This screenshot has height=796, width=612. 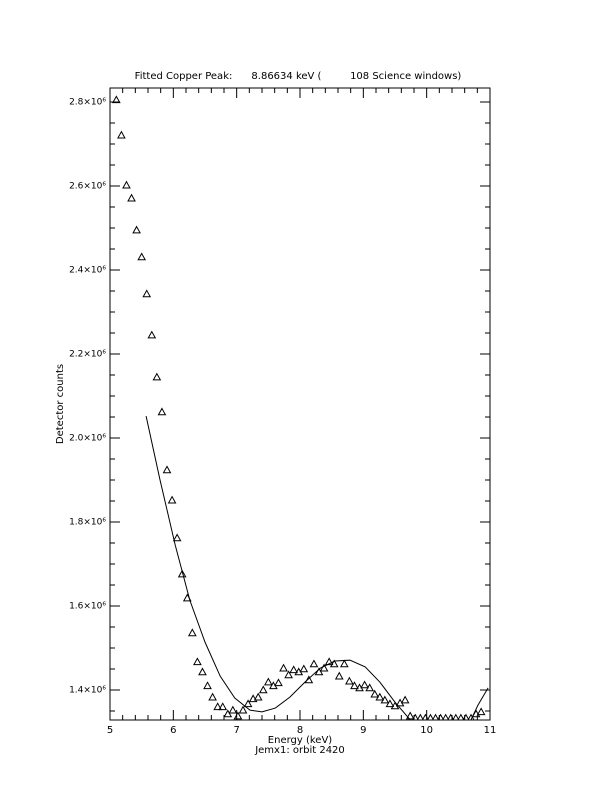 What do you see at coordinates (87, 270) in the screenshot?
I see `y-tick-label: 2.4×10⁶` at bounding box center [87, 270].